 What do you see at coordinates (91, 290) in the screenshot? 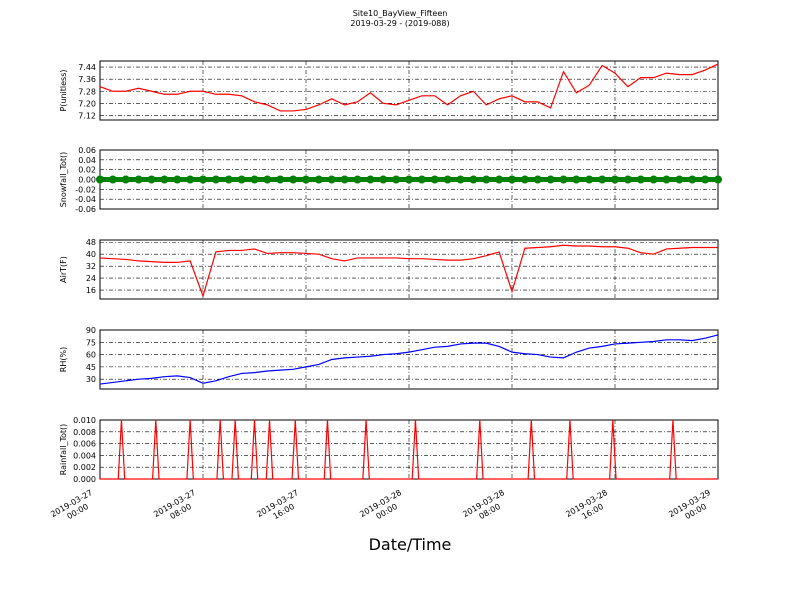
I see `y-tick-label: 16` at bounding box center [91, 290].